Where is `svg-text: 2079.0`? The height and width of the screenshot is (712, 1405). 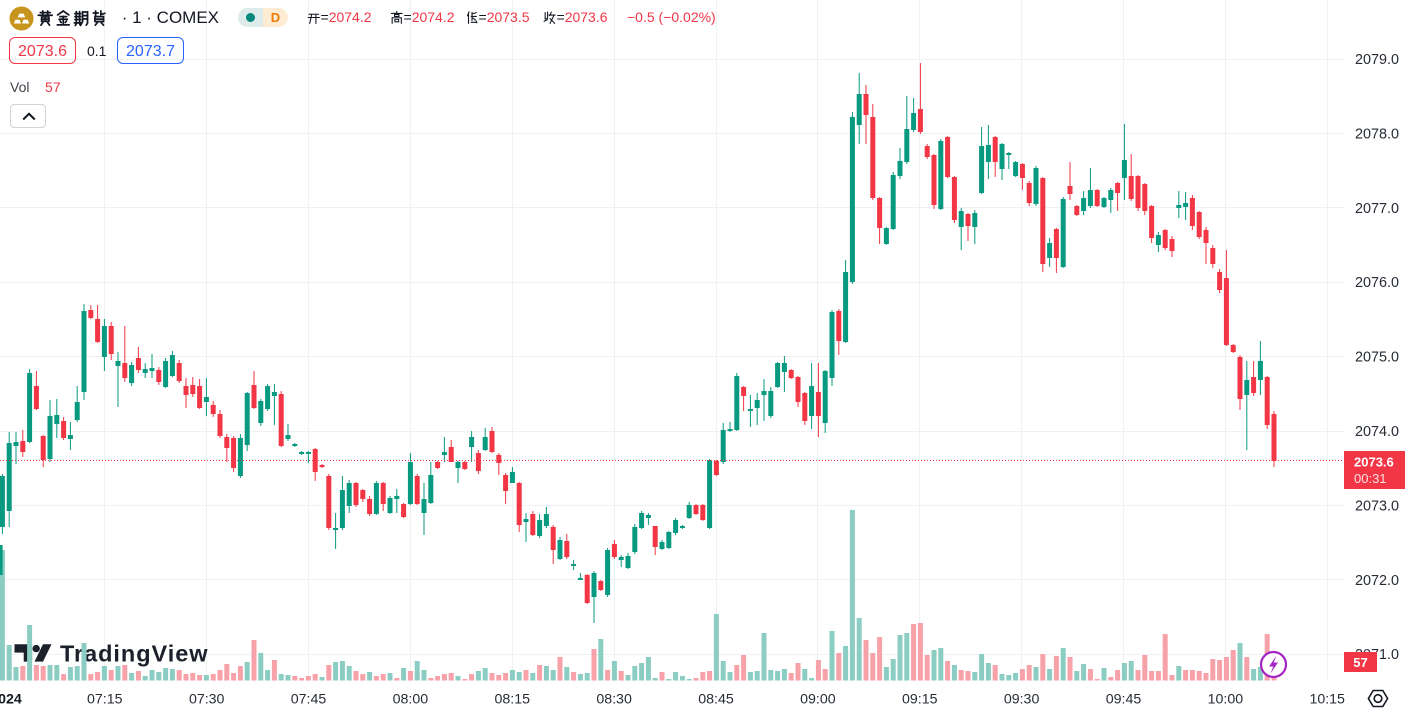
svg-text: 2079.0 is located at coordinates (1377, 60).